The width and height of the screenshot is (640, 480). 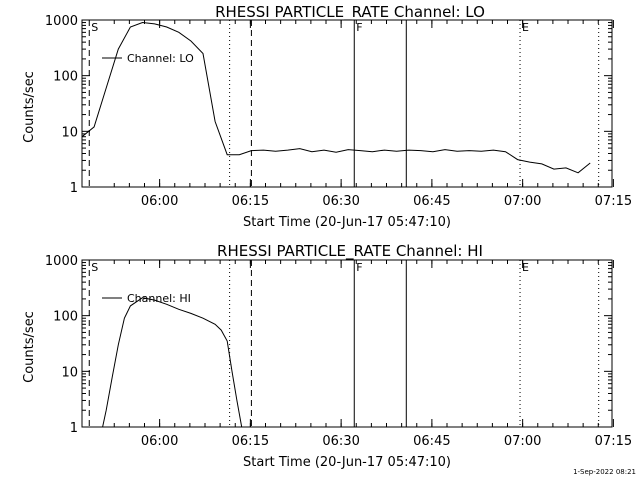 I want to click on panel-hi-x-axis-label: Start Time (20-Jun-17 05:47:10), so click(x=347, y=462).